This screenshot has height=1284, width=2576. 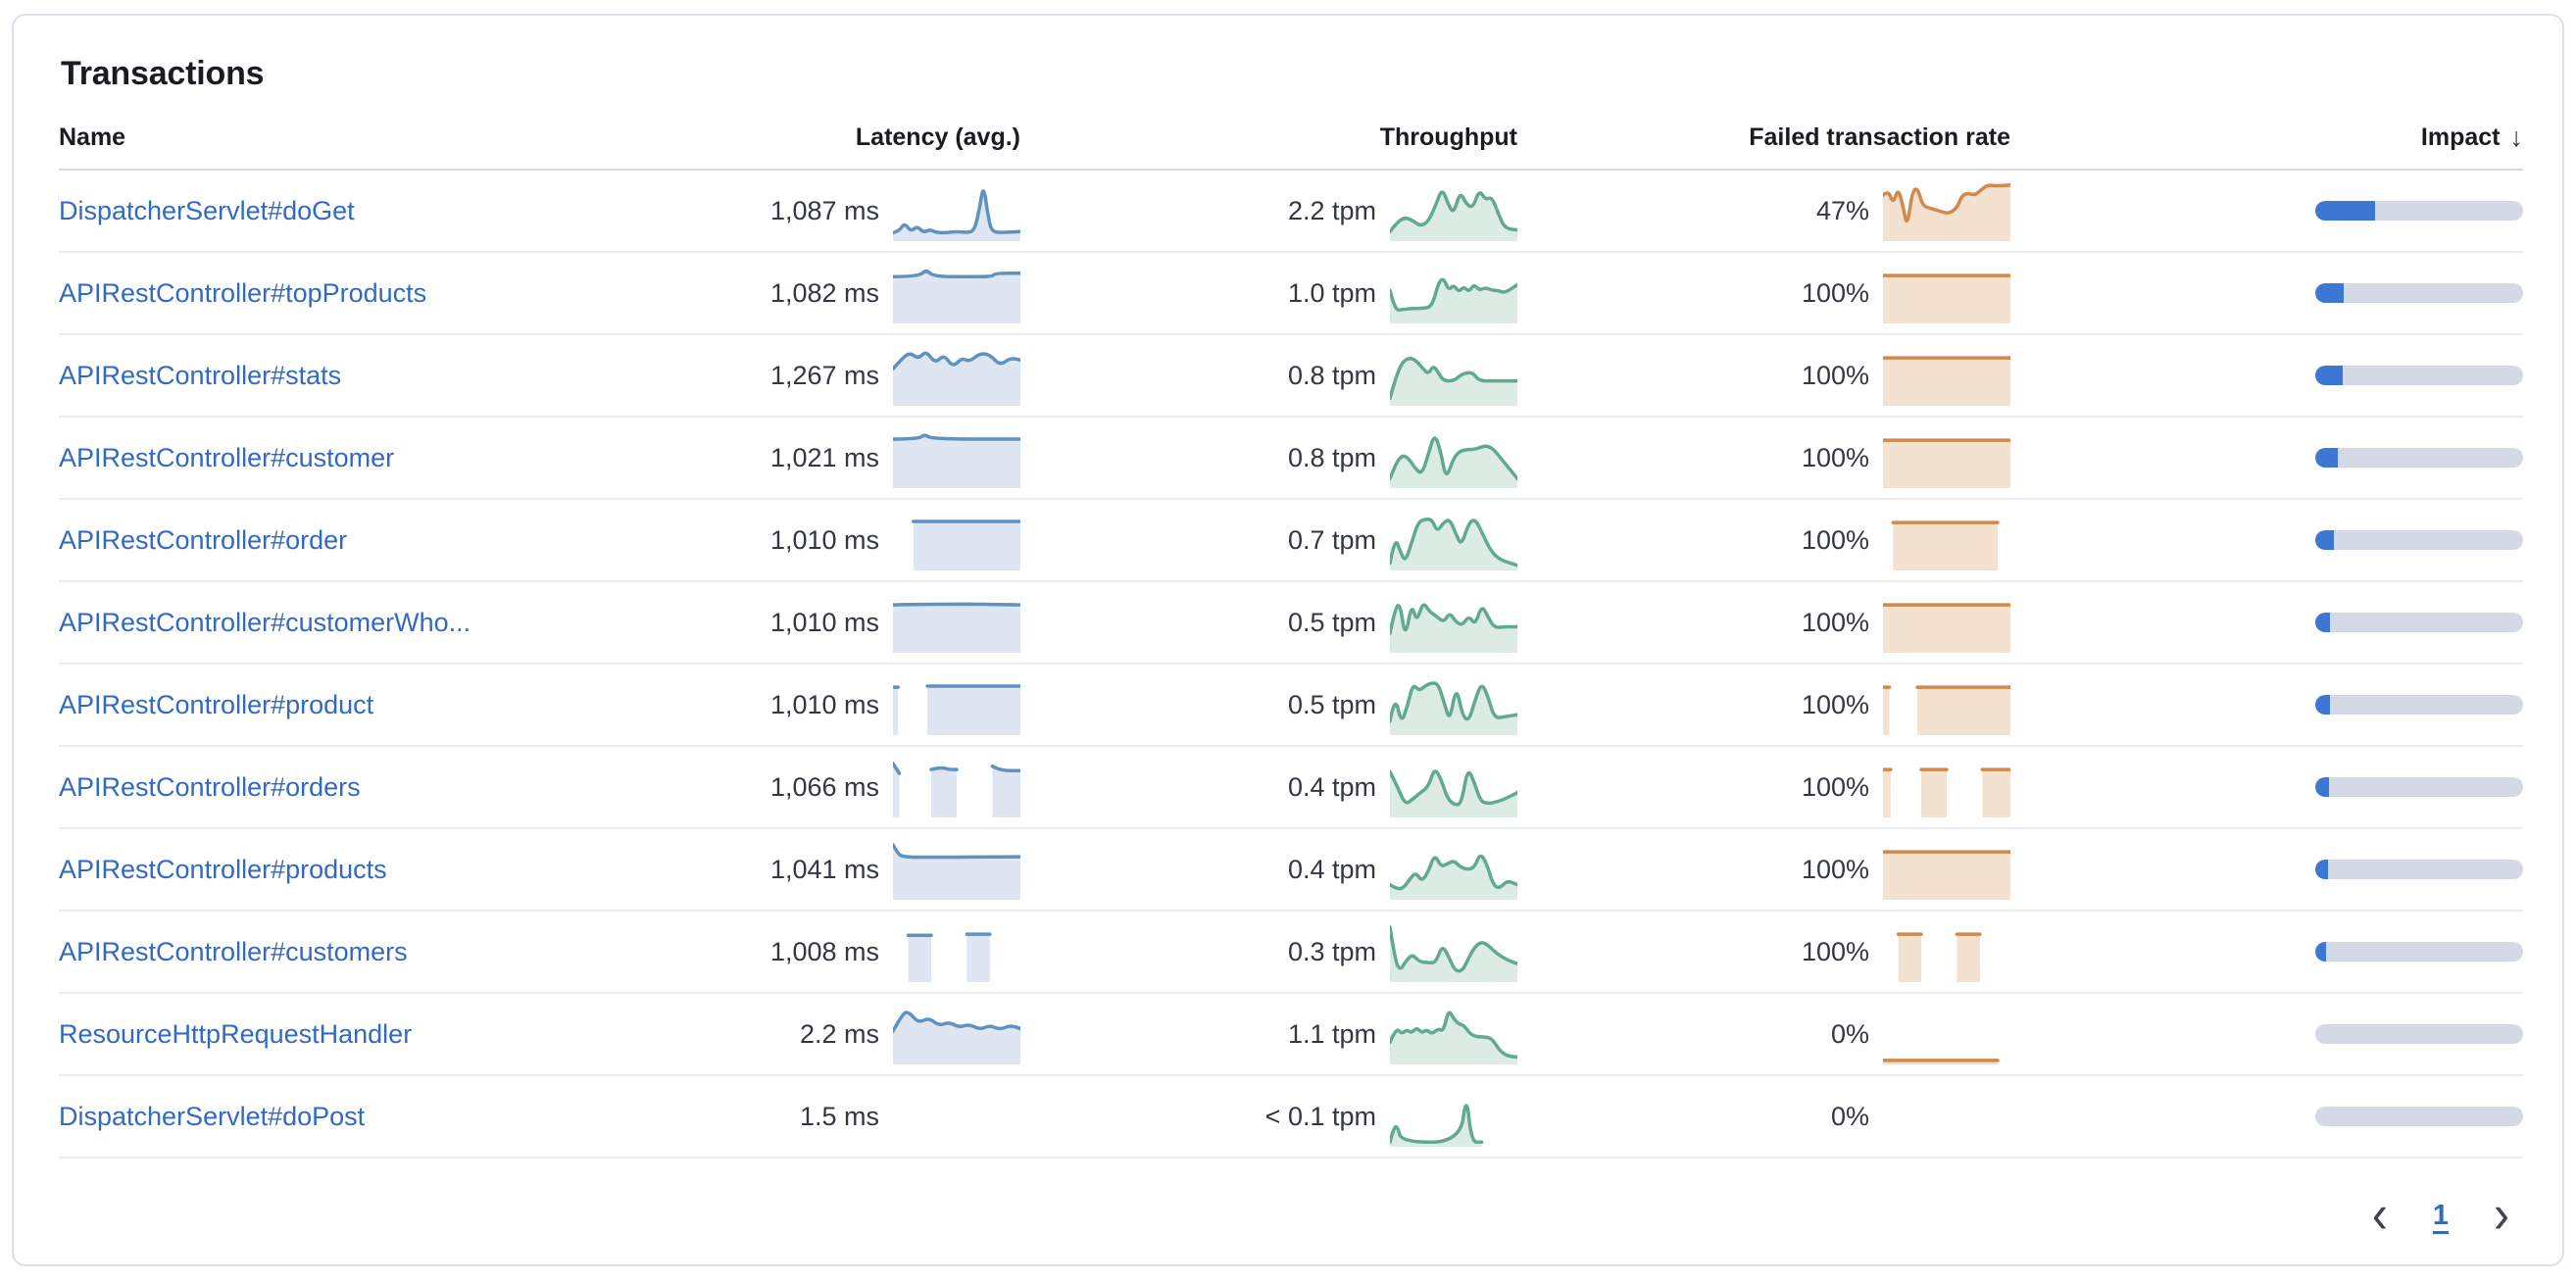 I want to click on transaction-link: APIRestController#products, so click(x=223, y=869).